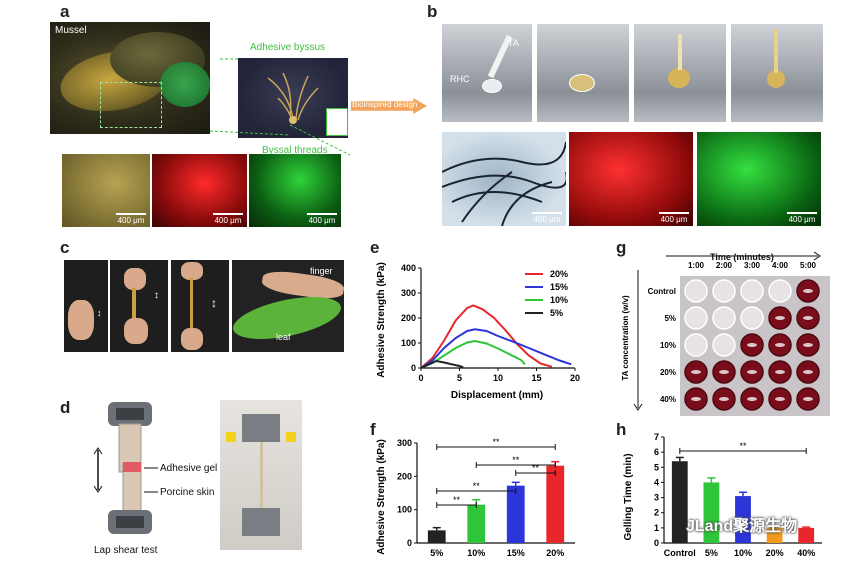 The height and width of the screenshot is (565, 859). I want to click on hydrogel-brightfield: 400 μm, so click(504, 179).